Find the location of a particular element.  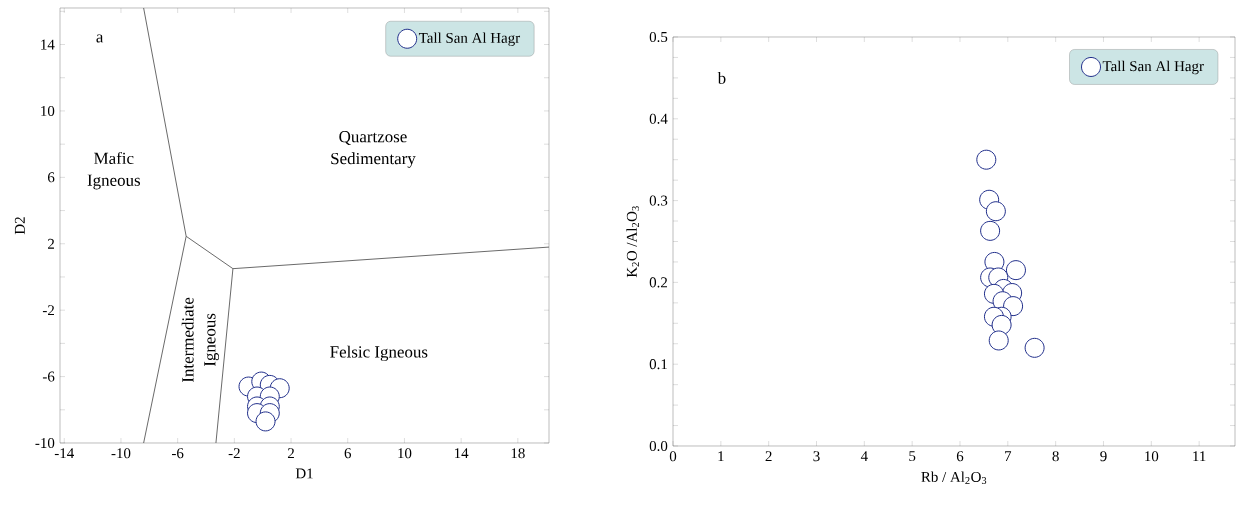

annotation: Mafic Igneous is located at coordinates (114, 170).